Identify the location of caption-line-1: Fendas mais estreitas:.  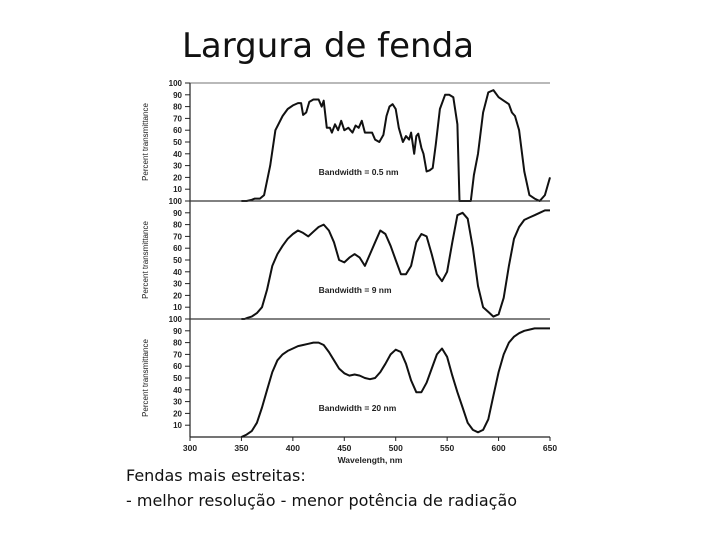
(216, 475).